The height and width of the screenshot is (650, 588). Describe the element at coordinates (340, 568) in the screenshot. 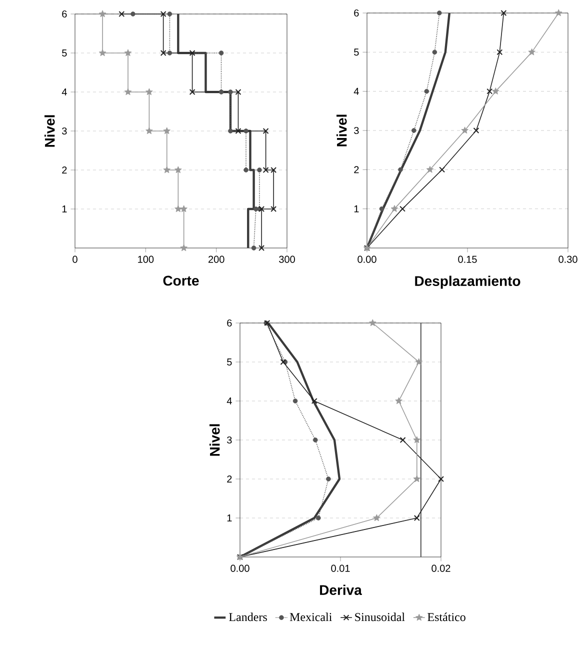

I see `x-tick-label: 0.01` at that location.